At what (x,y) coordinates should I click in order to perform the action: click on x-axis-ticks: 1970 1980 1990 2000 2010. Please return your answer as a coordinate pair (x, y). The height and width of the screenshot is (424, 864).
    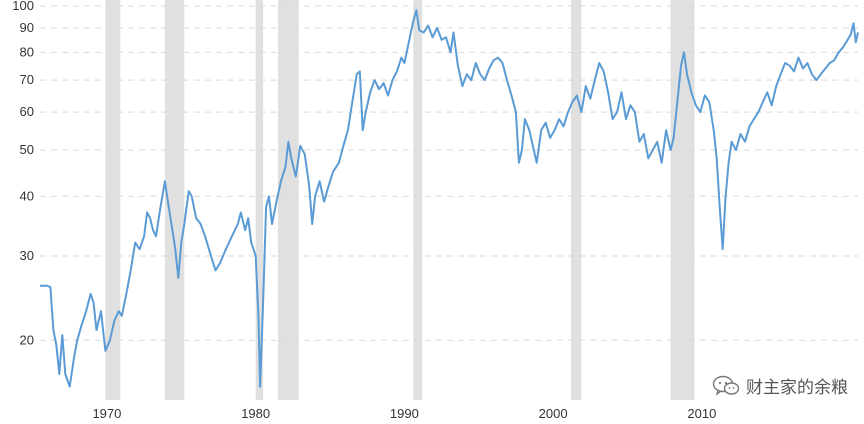
    Looking at the image, I should click on (404, 413).